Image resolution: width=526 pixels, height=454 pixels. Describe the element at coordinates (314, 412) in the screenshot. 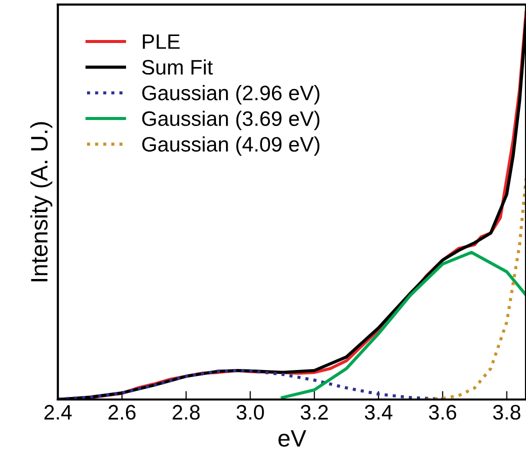

I see `x-tick-label: 3.2` at that location.